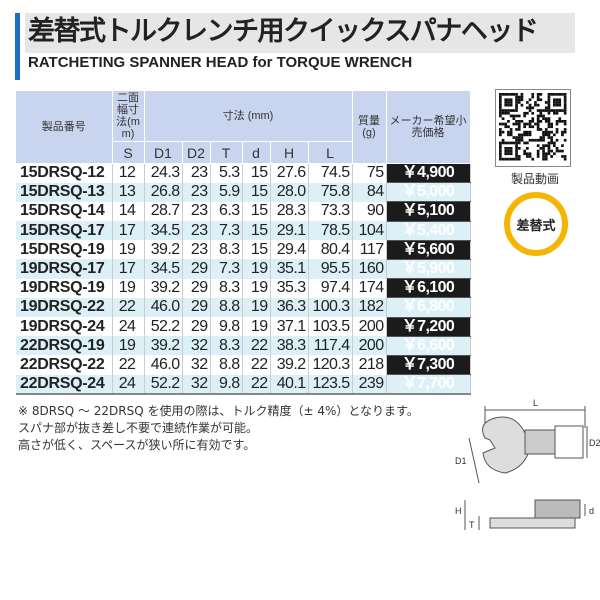  Describe the element at coordinates (243, 192) in the screenshot. I see `table-row: 15DRSQ-13 13 26.8 23 5.9 15 28.0 75.8 84 ￥5,000` at that location.